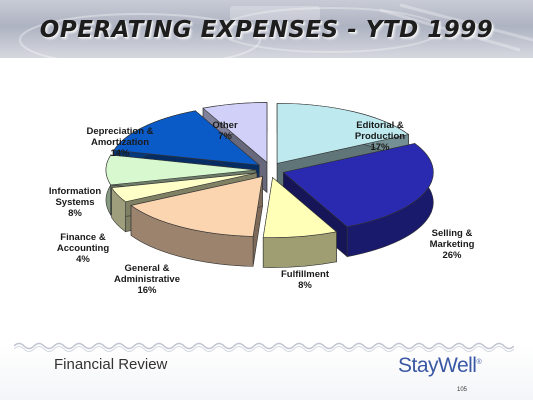 This screenshot has height=400, width=533. Describe the element at coordinates (75, 191) in the screenshot. I see `slice-name-label: Information` at that location.